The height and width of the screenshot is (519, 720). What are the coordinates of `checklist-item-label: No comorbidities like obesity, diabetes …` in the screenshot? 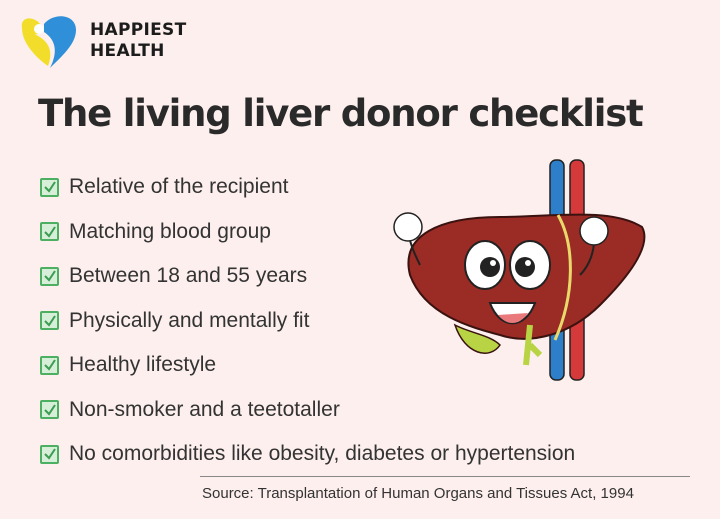 It's located at (322, 454).